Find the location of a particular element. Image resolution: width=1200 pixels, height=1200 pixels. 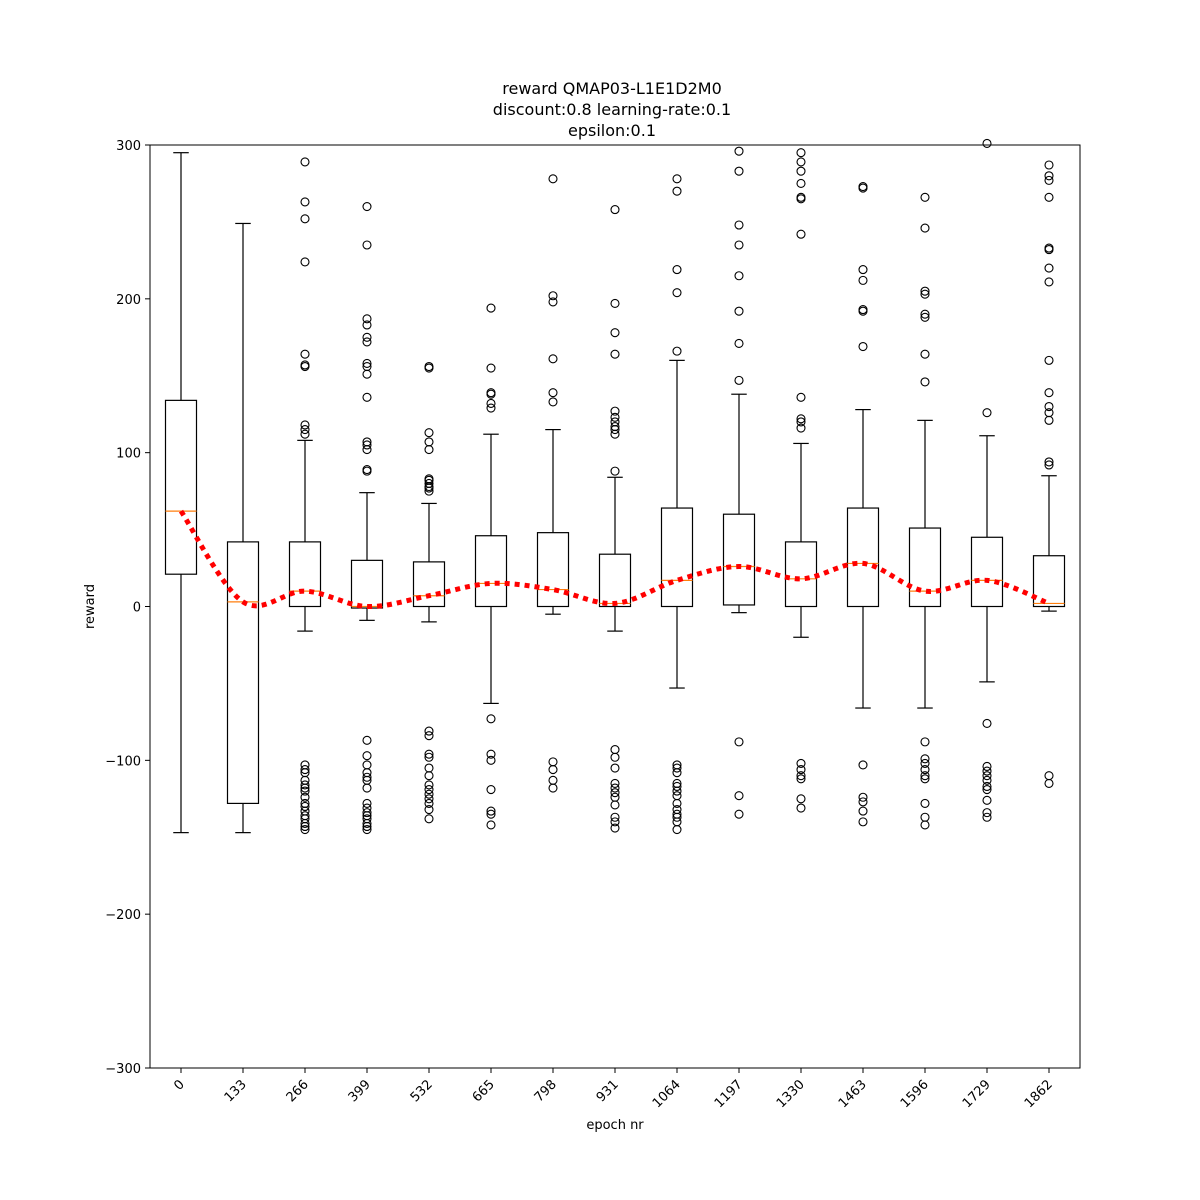

y-tick-label: −200 is located at coordinates (123, 915).